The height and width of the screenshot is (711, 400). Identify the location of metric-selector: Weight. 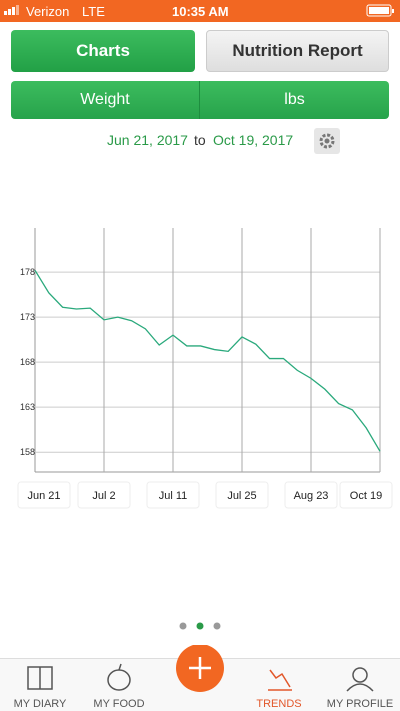
(105, 100).